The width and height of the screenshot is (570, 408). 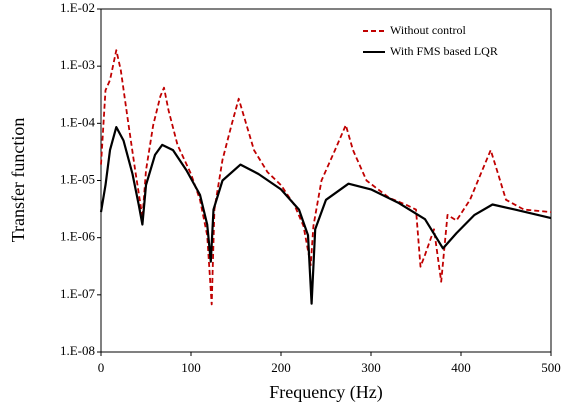 I want to click on x-tick-label: 200, so click(x=281, y=367).